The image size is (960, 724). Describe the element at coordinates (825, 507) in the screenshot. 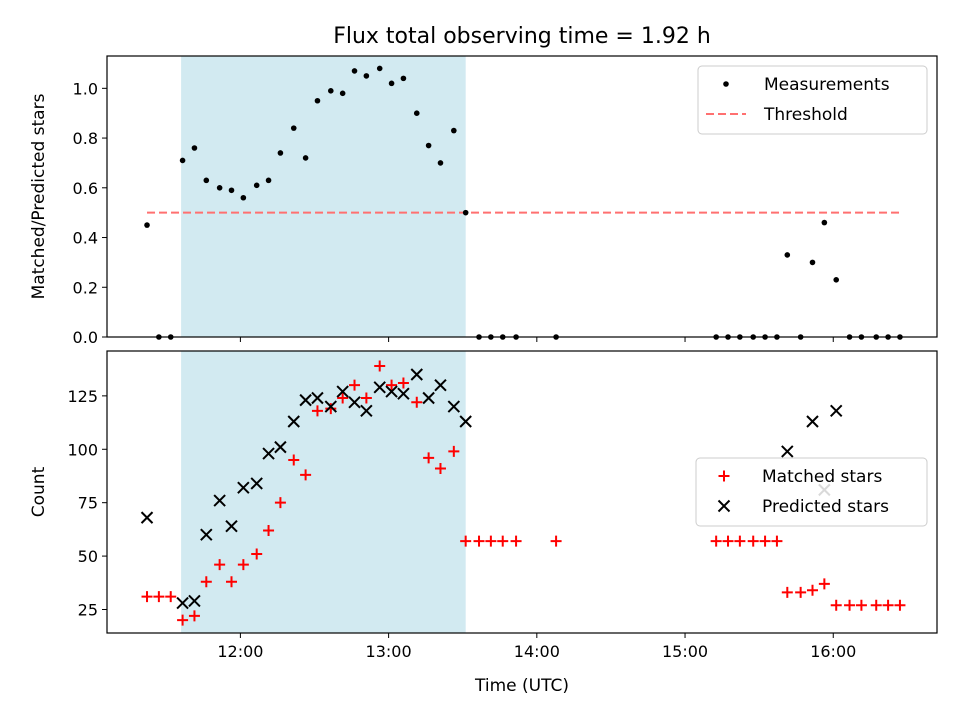

I see `legend-label: Predicted stars` at that location.